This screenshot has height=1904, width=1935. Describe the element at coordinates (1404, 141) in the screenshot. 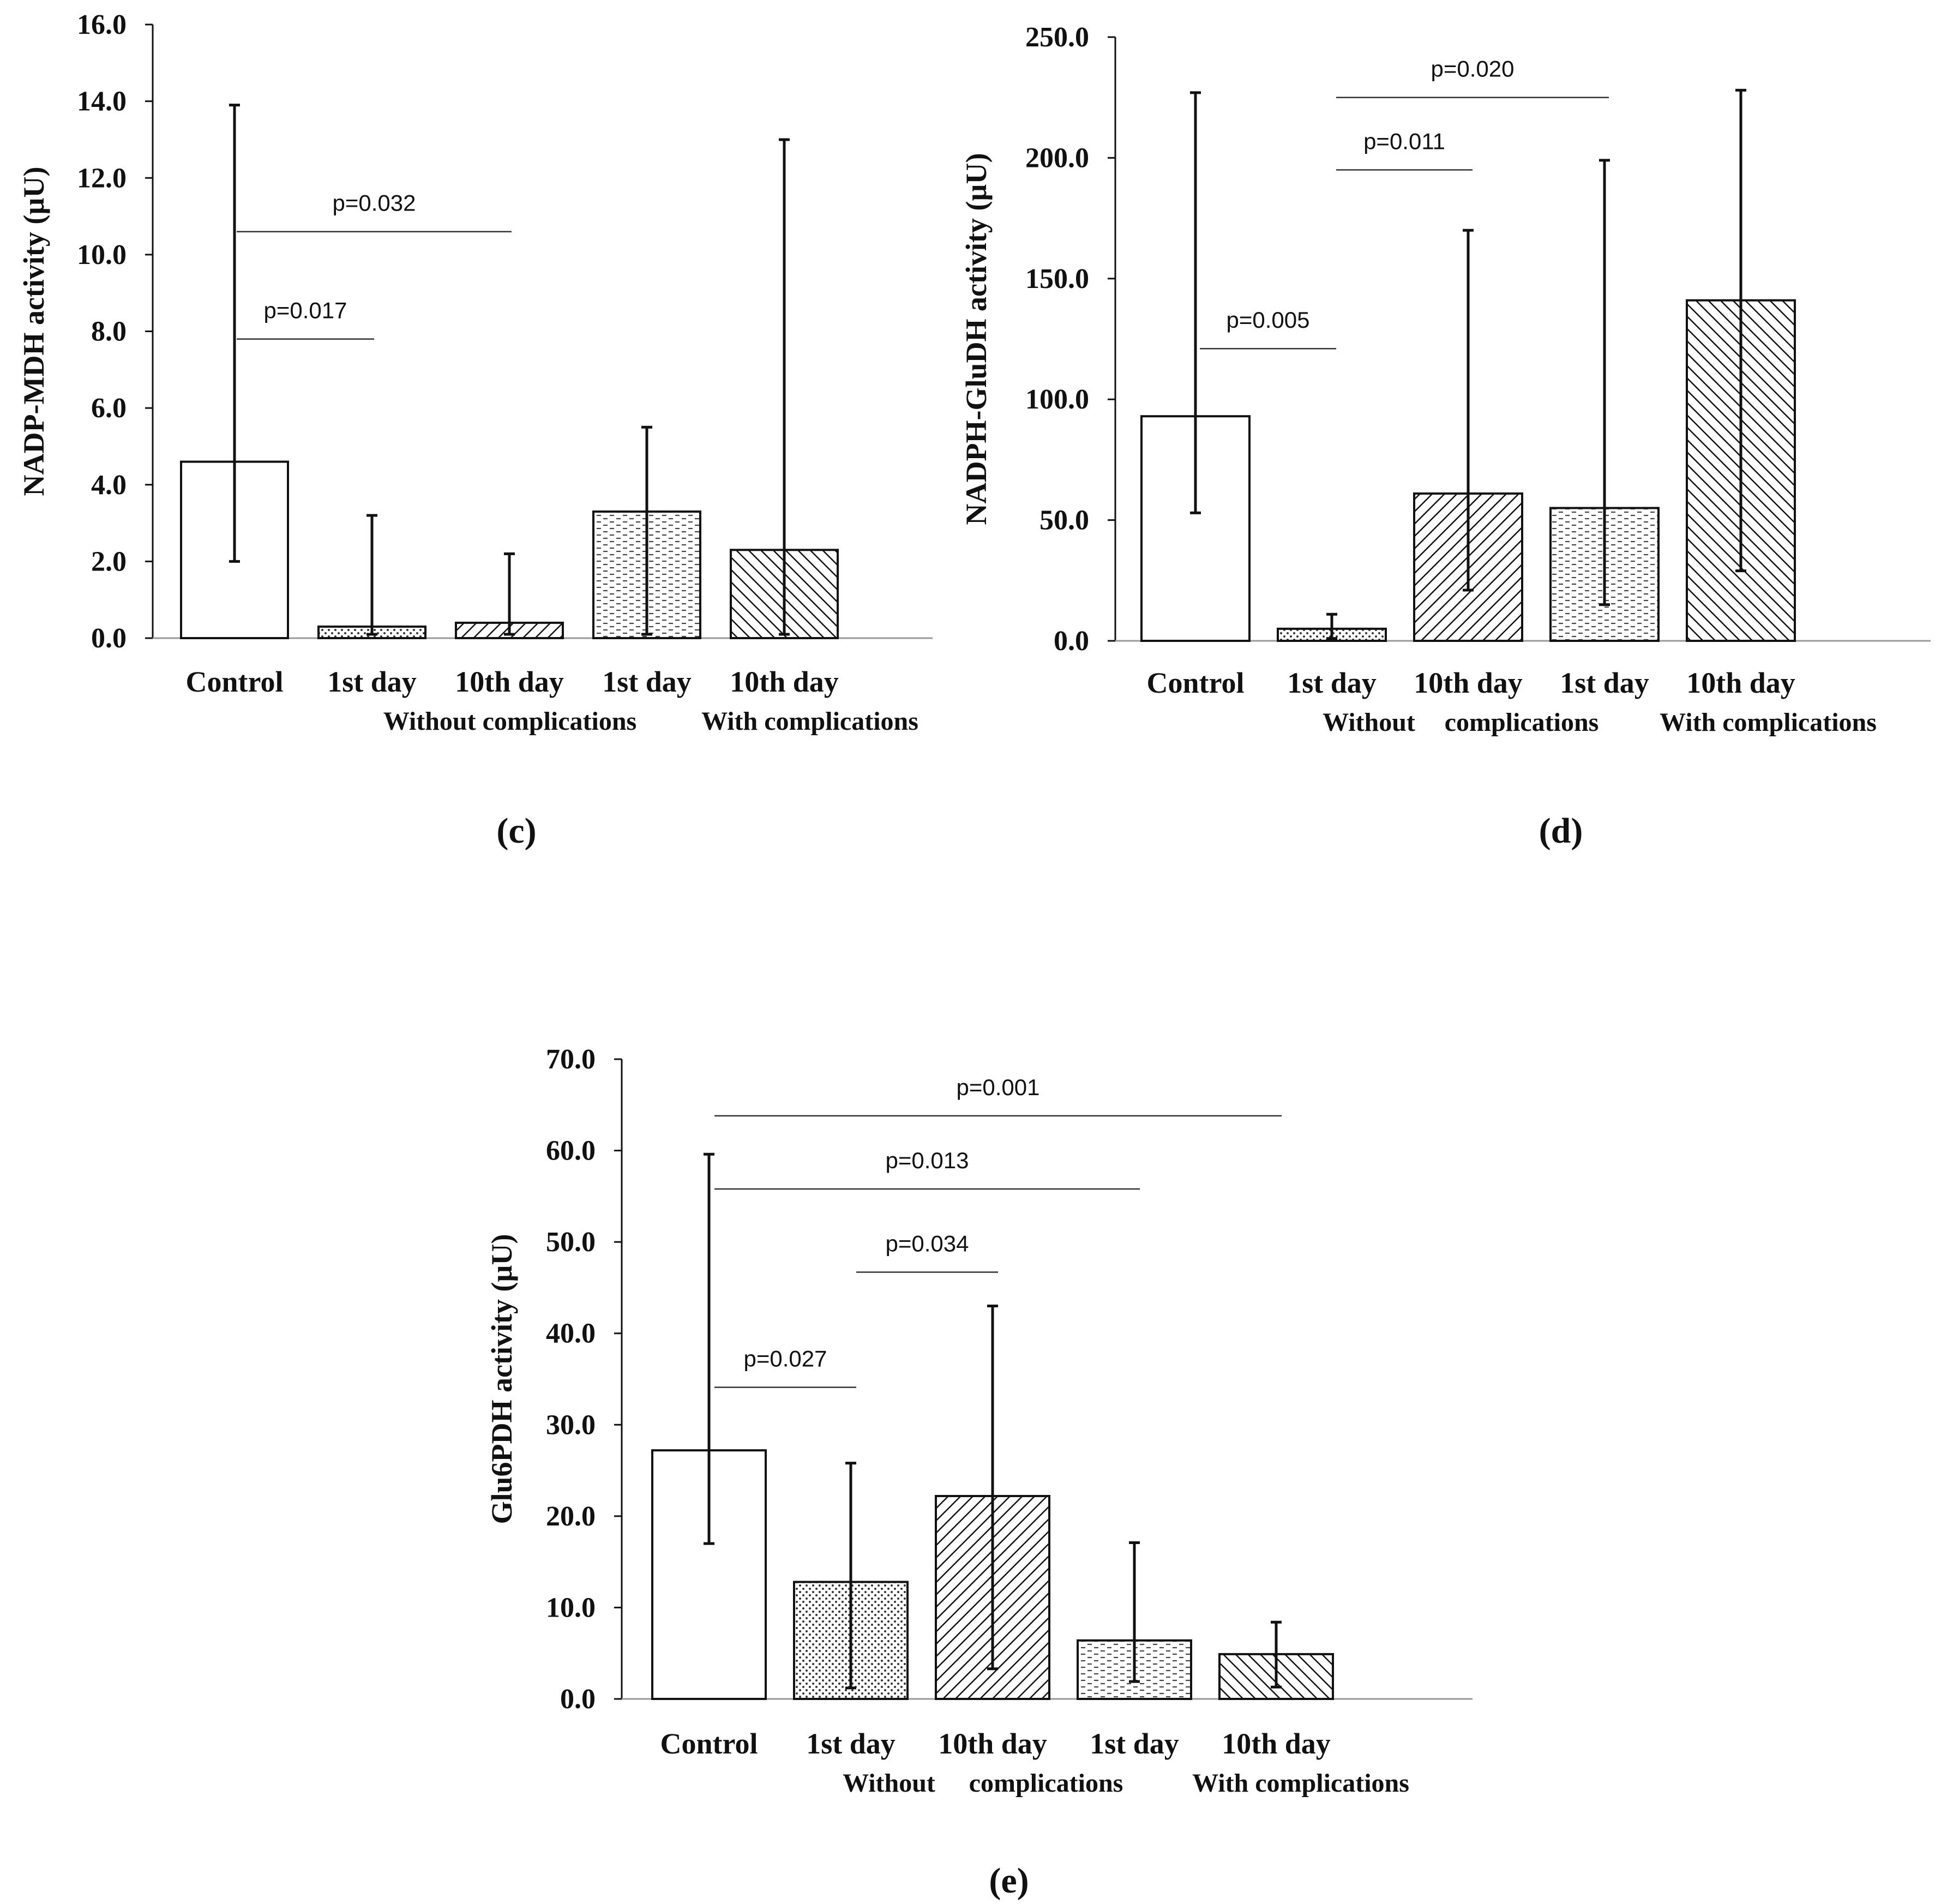

I see `significance-label: p=0.011` at that location.